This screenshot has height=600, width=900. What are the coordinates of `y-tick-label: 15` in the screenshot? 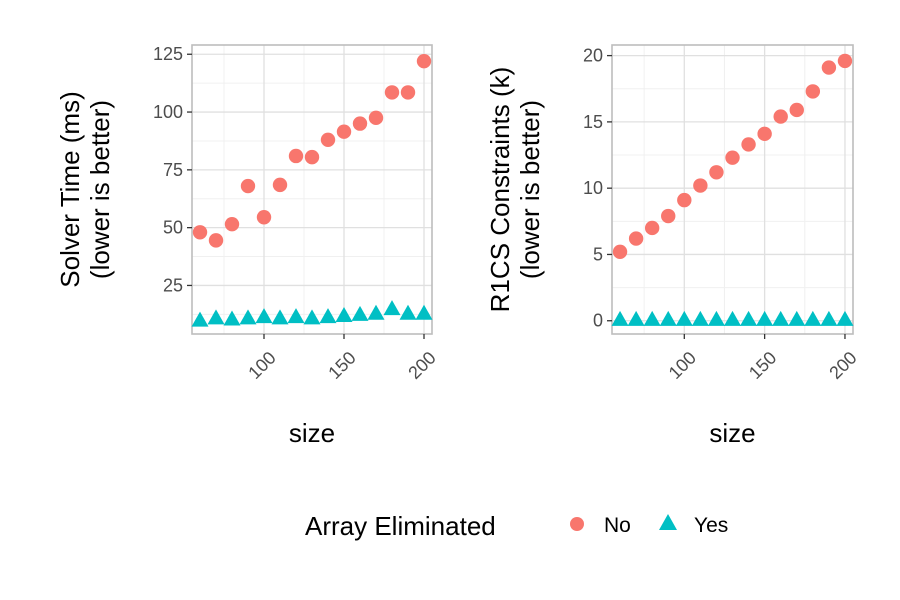 It's located at (593, 122).